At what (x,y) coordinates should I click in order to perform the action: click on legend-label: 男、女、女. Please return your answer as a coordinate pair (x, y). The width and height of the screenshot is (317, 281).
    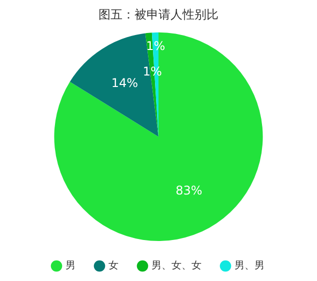
    Looking at the image, I should click on (177, 266).